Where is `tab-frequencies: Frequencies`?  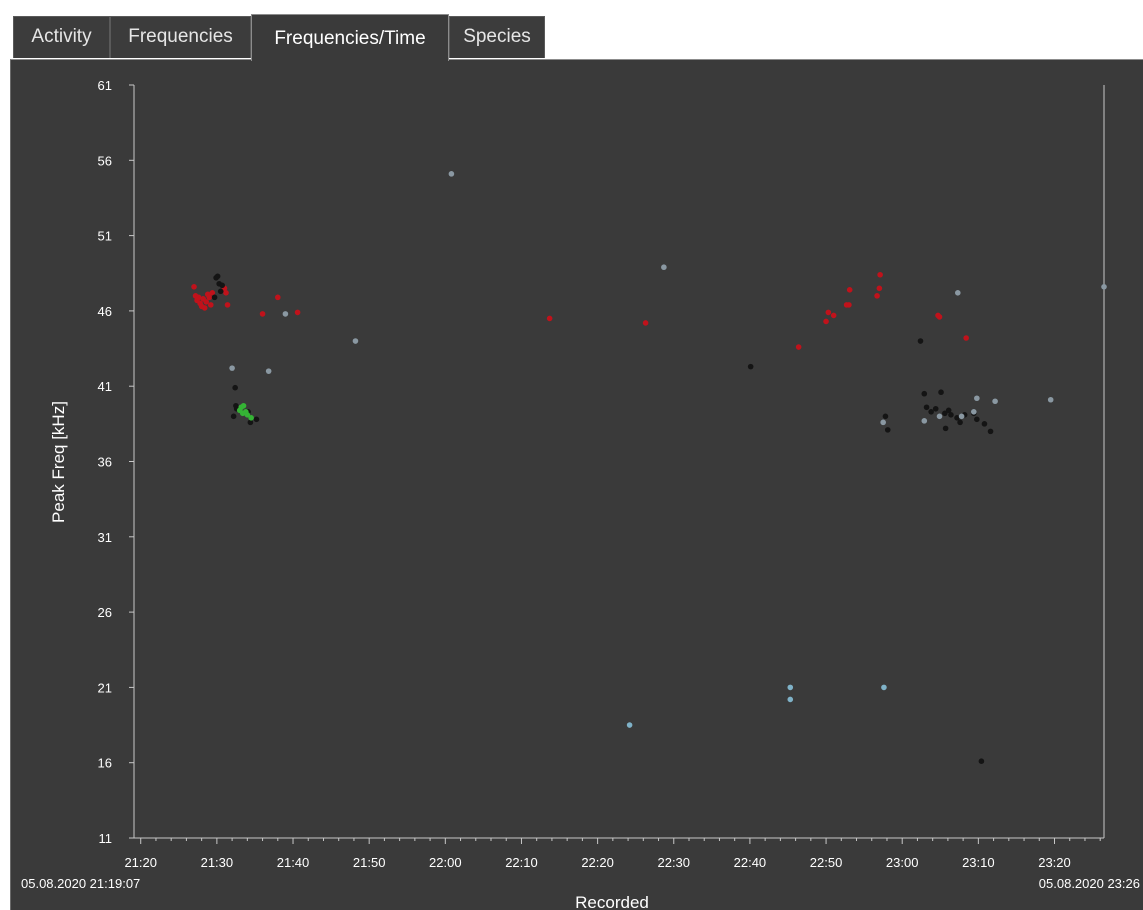
tab-frequencies: Frequencies is located at coordinates (180, 37).